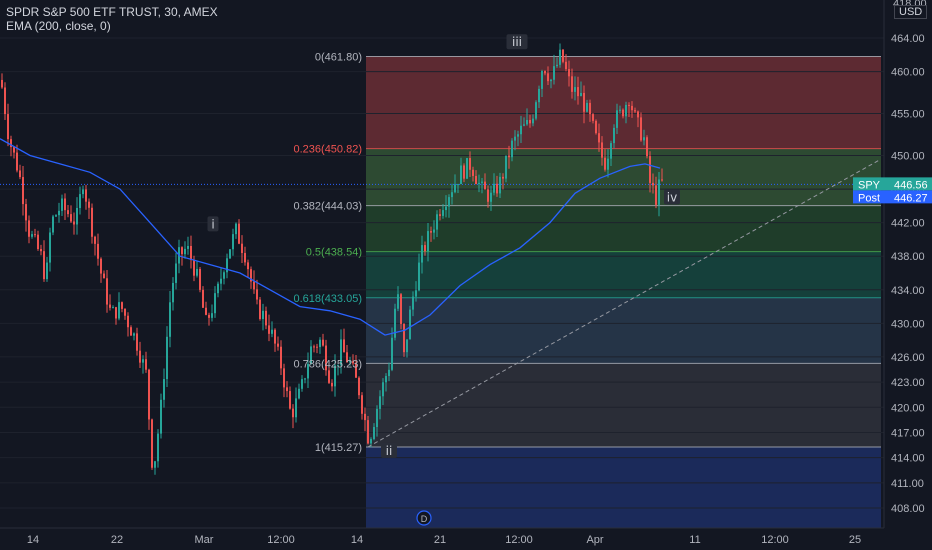 Image resolution: width=932 pixels, height=550 pixels. Describe the element at coordinates (213, 224) in the screenshot. I see `wave-label-i: i` at that location.